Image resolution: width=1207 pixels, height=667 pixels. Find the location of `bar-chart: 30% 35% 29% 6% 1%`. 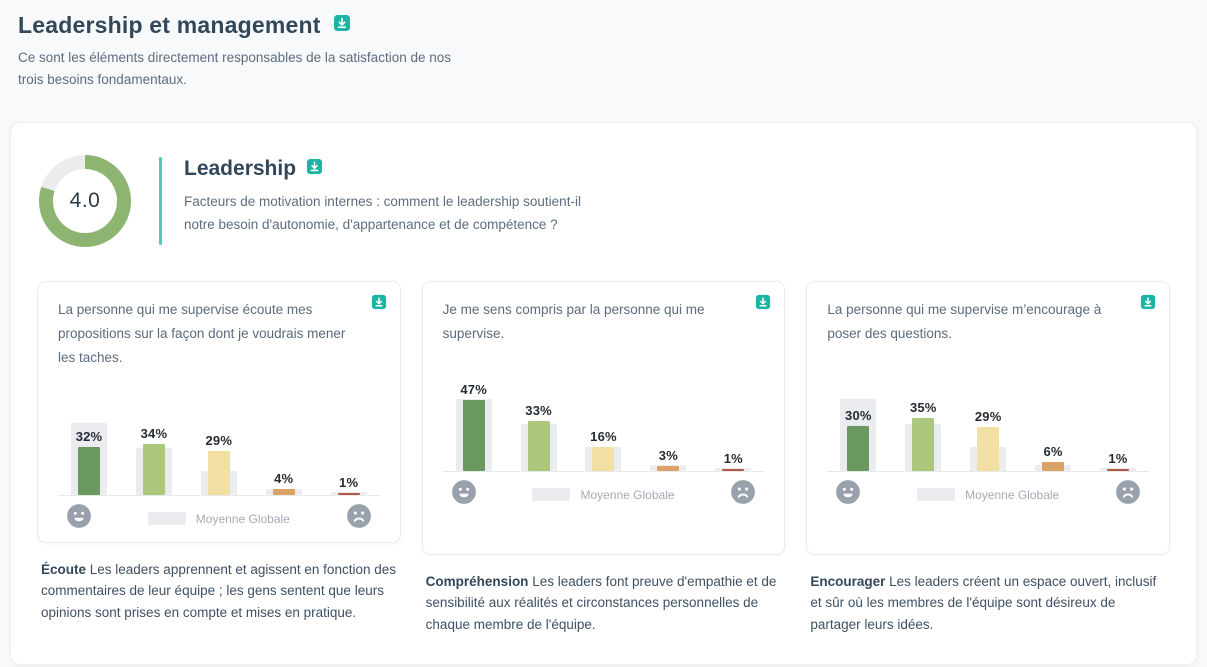

bar-chart: 30% 35% 29% 6% 1% is located at coordinates (988, 416).